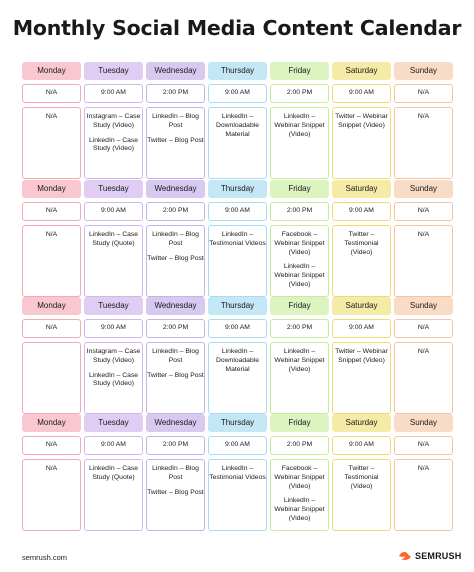 The height and width of the screenshot is (572, 474). Describe the element at coordinates (113, 356) in the screenshot. I see `content-entry: Instagram – Case Study (Video)` at that location.